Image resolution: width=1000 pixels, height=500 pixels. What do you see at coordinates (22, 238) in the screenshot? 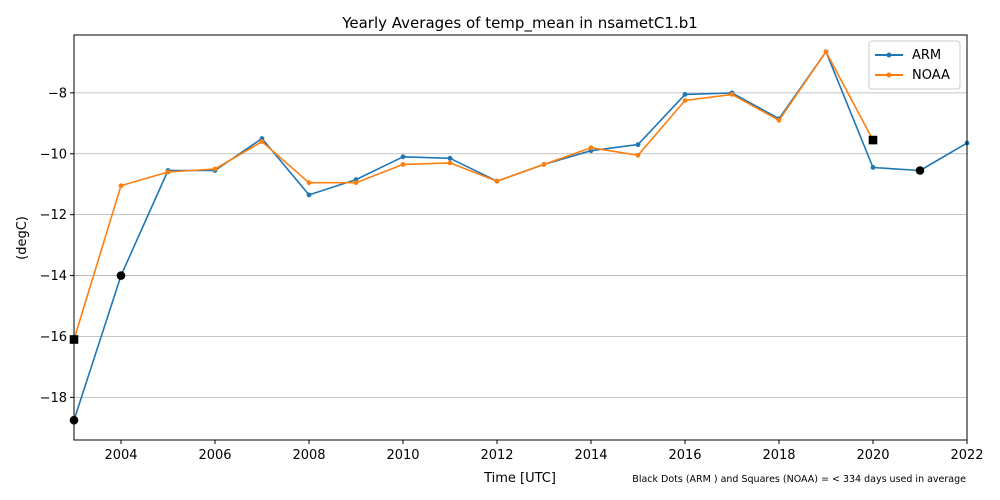
I see `y-axis-label: (degC)` at bounding box center [22, 238].